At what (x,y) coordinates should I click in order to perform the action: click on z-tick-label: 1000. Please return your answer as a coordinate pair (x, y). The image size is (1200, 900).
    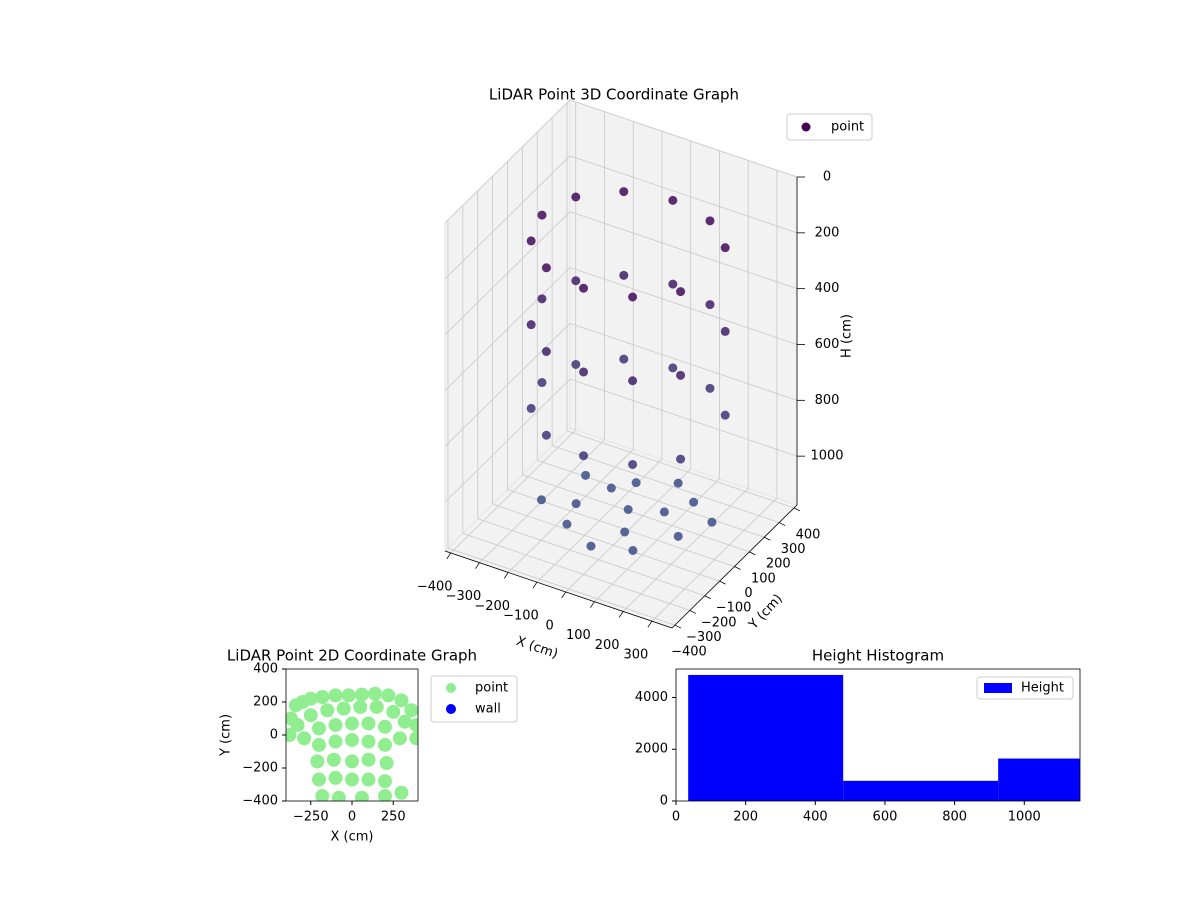
    Looking at the image, I should click on (826, 456).